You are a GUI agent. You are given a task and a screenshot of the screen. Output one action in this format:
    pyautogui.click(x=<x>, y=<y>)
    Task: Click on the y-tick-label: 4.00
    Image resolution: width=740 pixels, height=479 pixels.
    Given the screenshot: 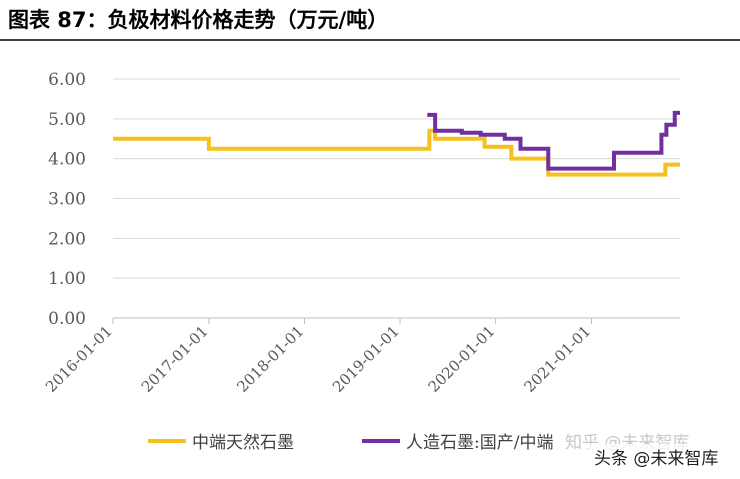 What is the action you would take?
    pyautogui.click(x=67, y=160)
    